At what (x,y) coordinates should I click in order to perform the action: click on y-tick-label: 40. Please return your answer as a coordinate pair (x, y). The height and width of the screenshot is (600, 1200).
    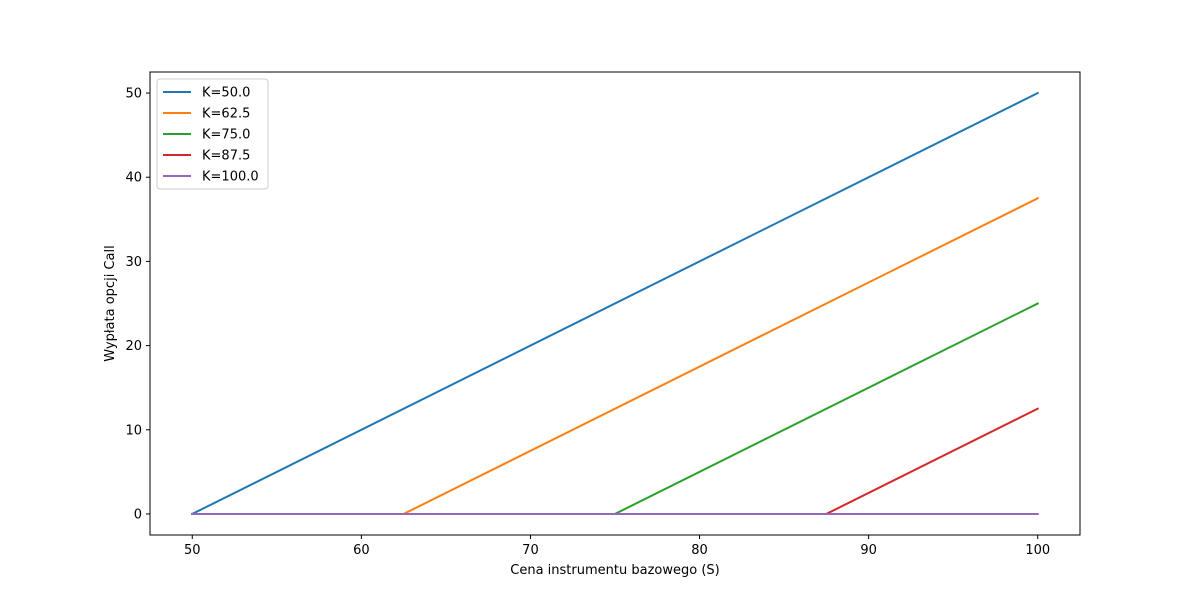
    Looking at the image, I should click on (133, 178).